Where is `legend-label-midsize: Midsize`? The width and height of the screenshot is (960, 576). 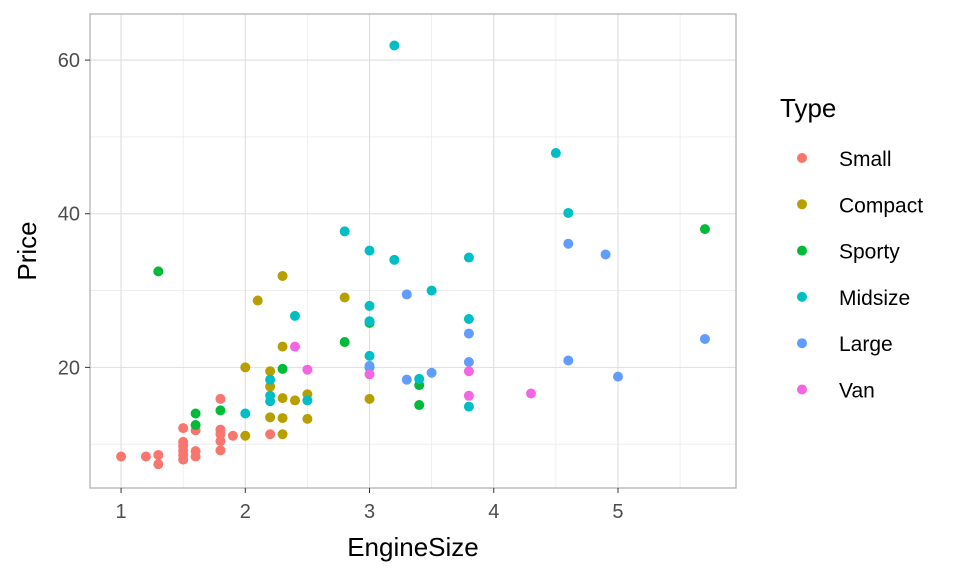 legend-label-midsize: Midsize is located at coordinates (874, 298).